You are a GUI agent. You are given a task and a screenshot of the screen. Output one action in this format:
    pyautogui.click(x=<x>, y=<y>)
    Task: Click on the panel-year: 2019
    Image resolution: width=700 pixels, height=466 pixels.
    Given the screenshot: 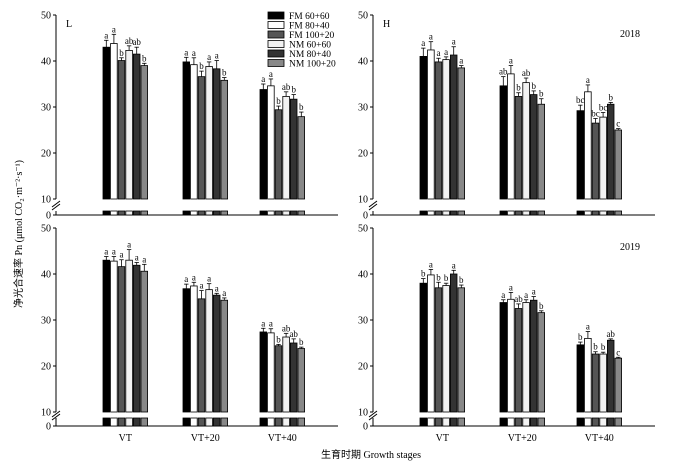 What is the action you would take?
    pyautogui.click(x=630, y=247)
    